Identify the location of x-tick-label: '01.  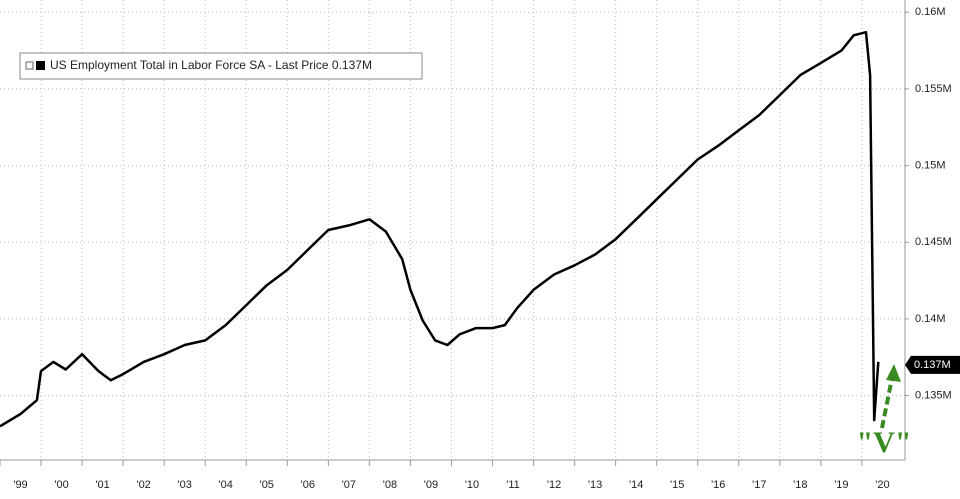
(102, 485).